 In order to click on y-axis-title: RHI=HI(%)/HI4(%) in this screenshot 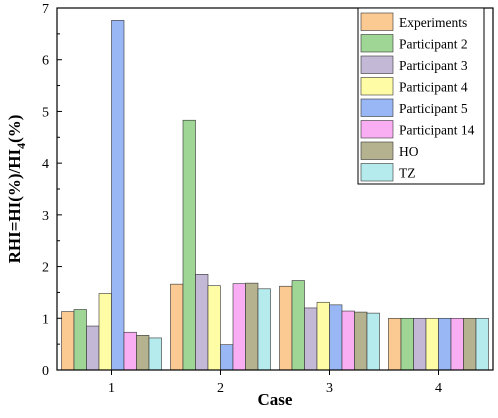, I will do `click(16, 189)`.